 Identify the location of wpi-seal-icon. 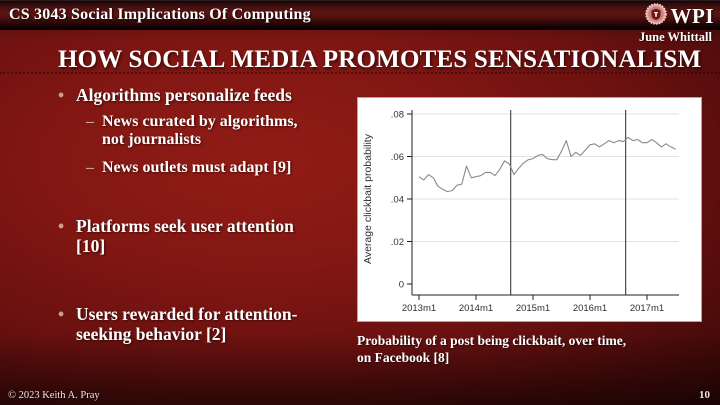
(655, 16).